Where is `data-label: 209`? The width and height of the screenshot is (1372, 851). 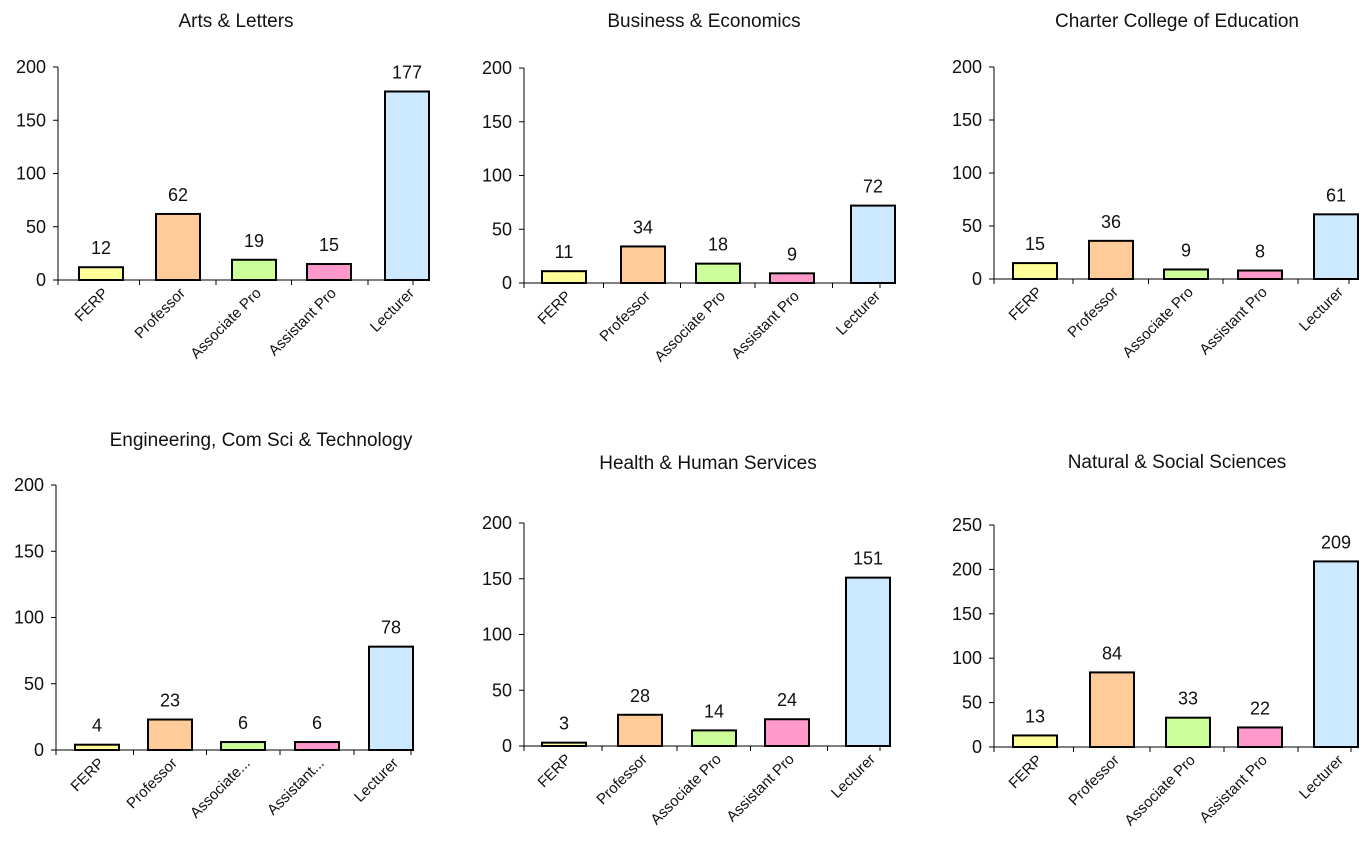
data-label: 209 is located at coordinates (1336, 542).